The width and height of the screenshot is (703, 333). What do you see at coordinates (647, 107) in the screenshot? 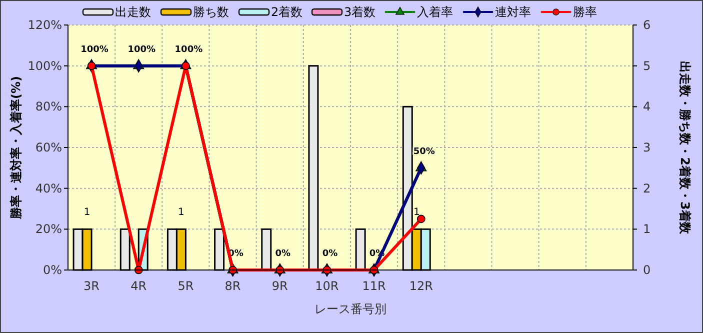
I see `y2-tick-label: 4` at bounding box center [647, 107].